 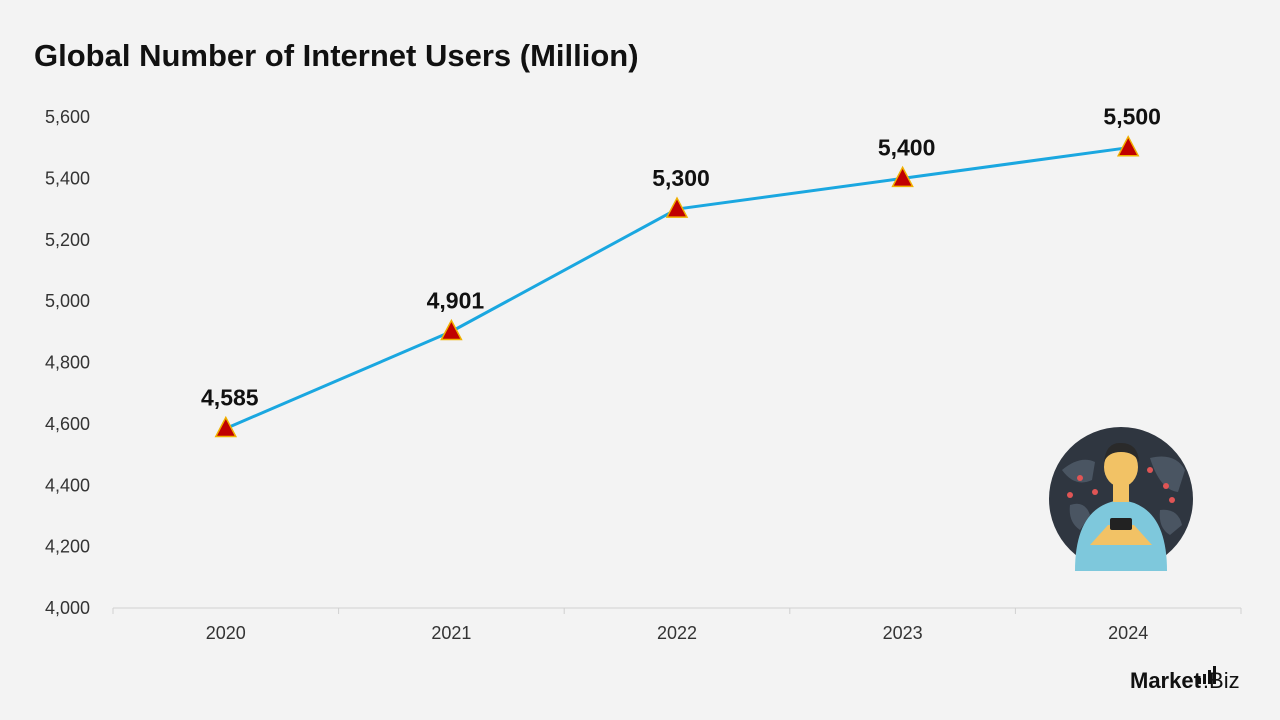 I want to click on y-tick-label: 5,000, so click(x=67, y=301).